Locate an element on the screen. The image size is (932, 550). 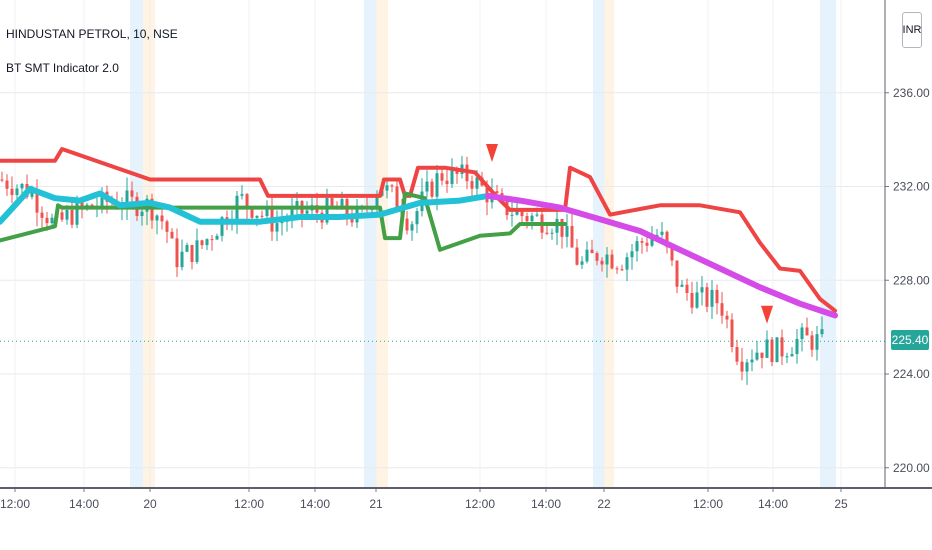
last-price-tag: 225.40 is located at coordinates (910, 340).